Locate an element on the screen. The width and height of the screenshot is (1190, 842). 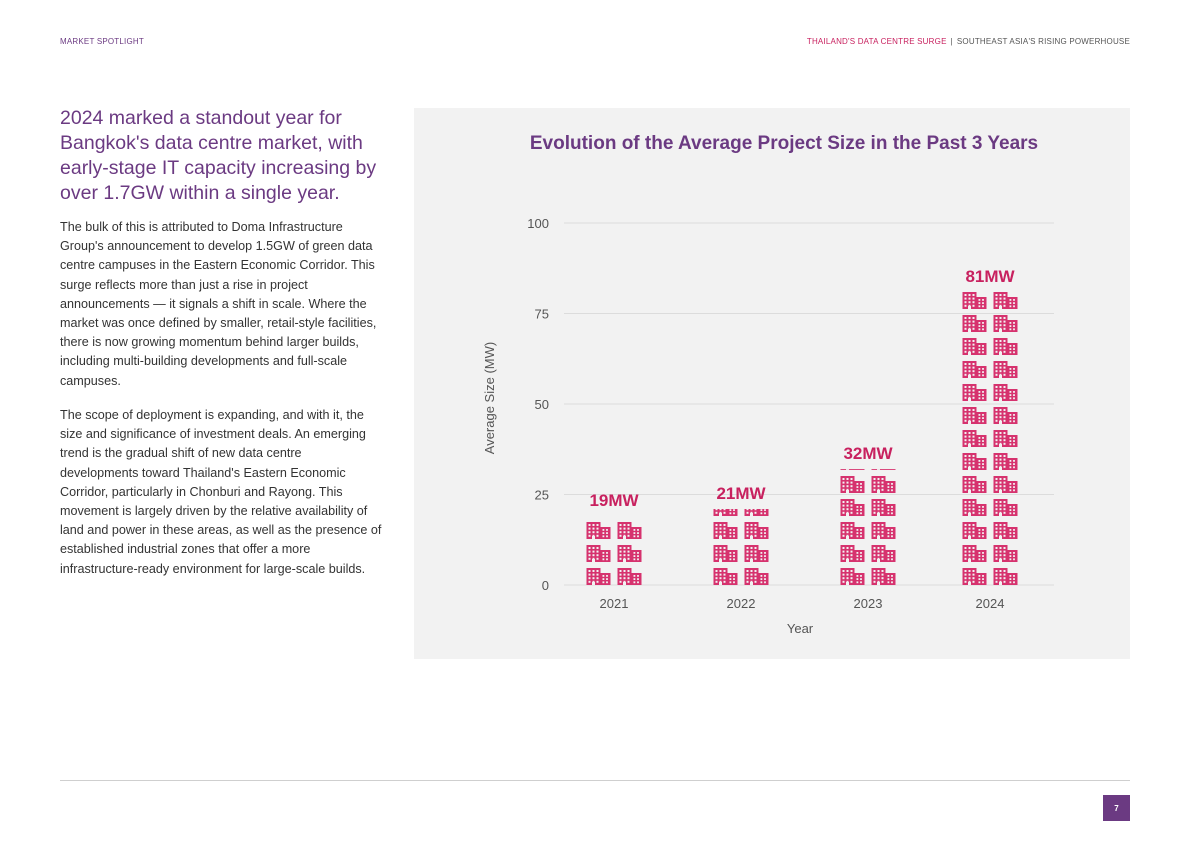
x-tick-label: 2022 is located at coordinates (741, 603).